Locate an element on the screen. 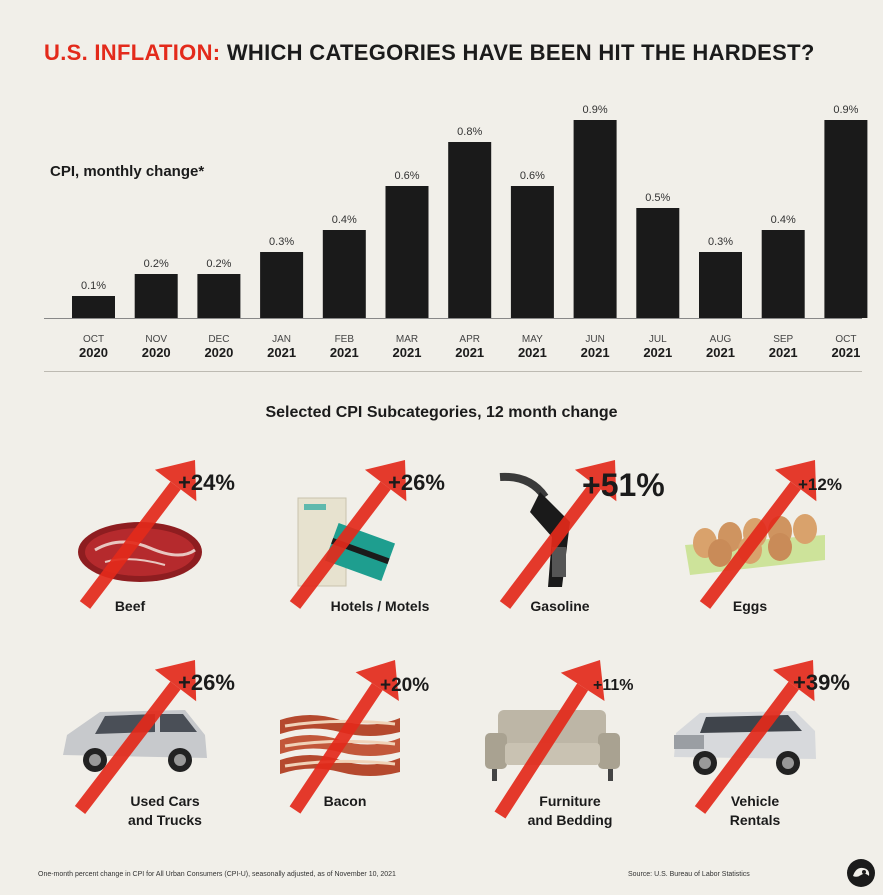 Image resolution: width=883 pixels, height=895 pixels. subcategory-gasoline: +51% Gasoline is located at coordinates (585, 550).